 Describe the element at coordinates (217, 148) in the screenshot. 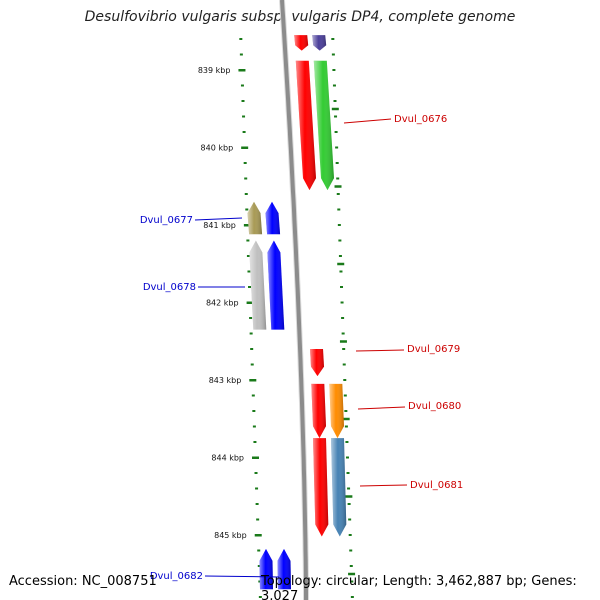

I see `kbp-label: 840 kbp` at that location.